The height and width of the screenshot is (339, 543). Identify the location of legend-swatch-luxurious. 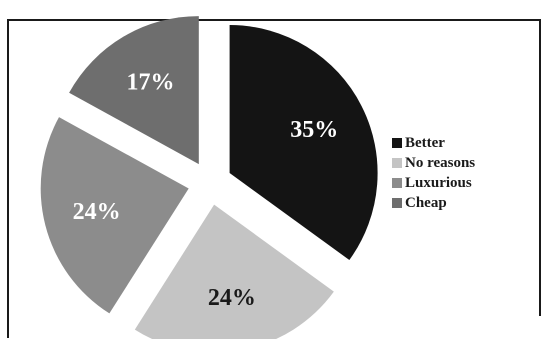
(397, 183).